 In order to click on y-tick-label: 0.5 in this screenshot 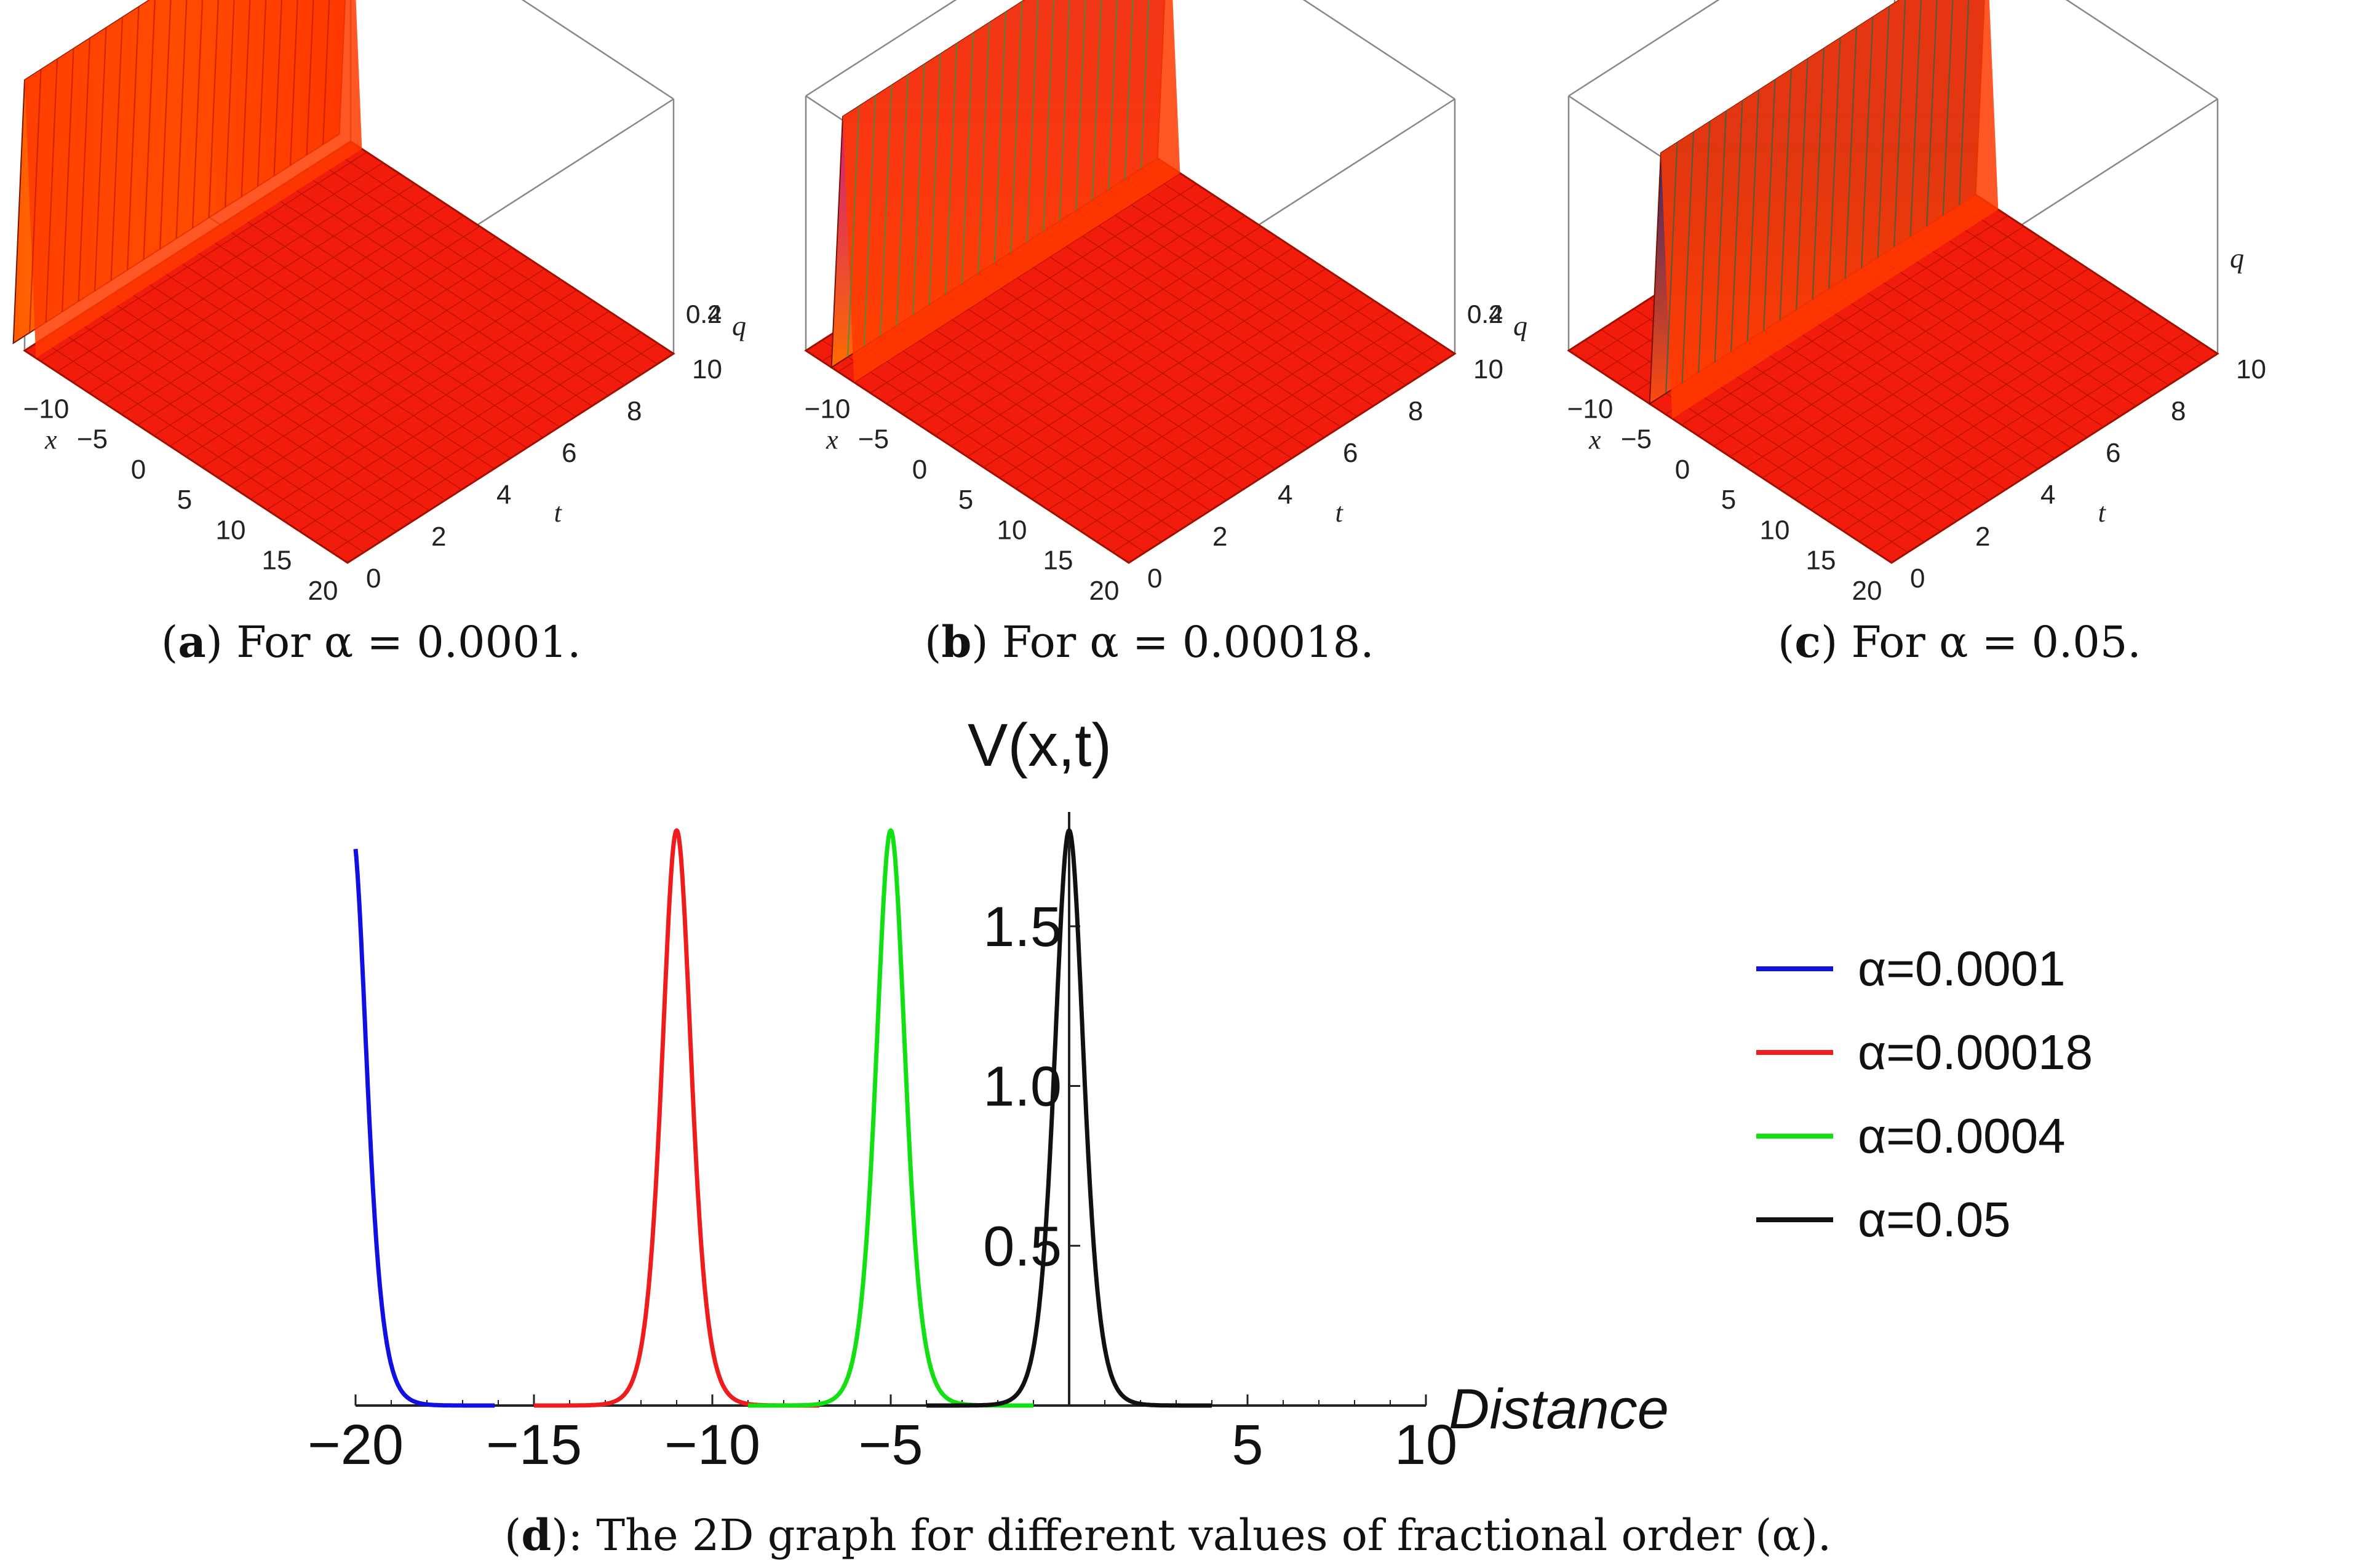, I will do `click(1022, 1246)`.